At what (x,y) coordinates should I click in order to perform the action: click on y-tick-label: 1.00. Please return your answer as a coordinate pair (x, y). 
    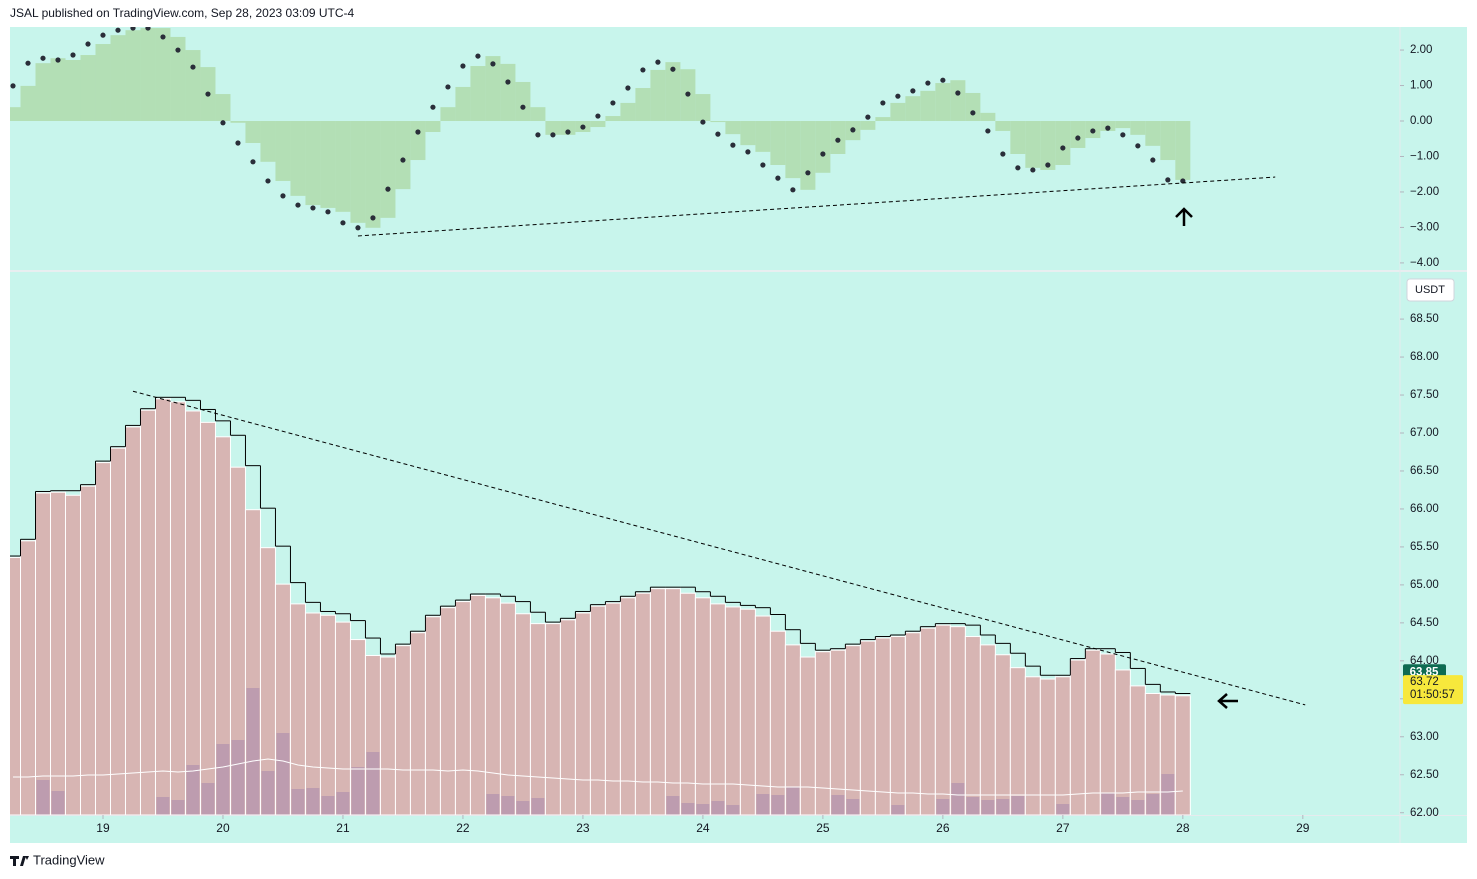
    Looking at the image, I should click on (1421, 86).